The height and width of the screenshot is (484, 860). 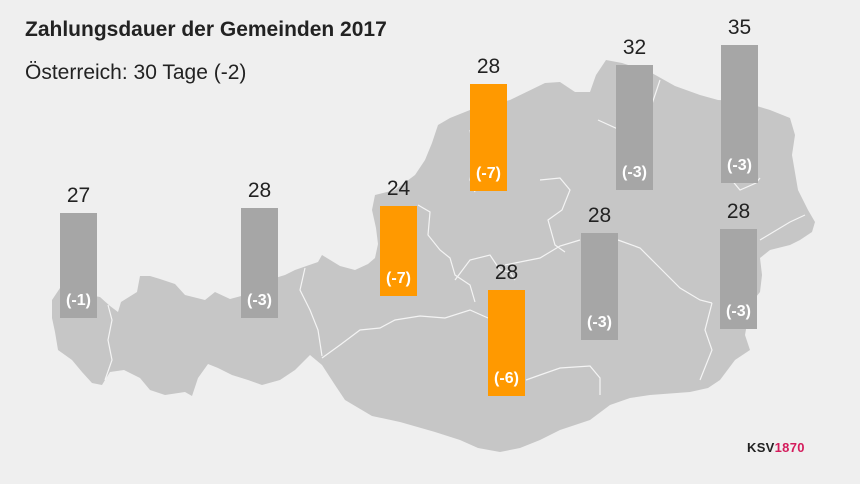 What do you see at coordinates (599, 272) in the screenshot?
I see `bar-steiermark: 28 (-3)` at bounding box center [599, 272].